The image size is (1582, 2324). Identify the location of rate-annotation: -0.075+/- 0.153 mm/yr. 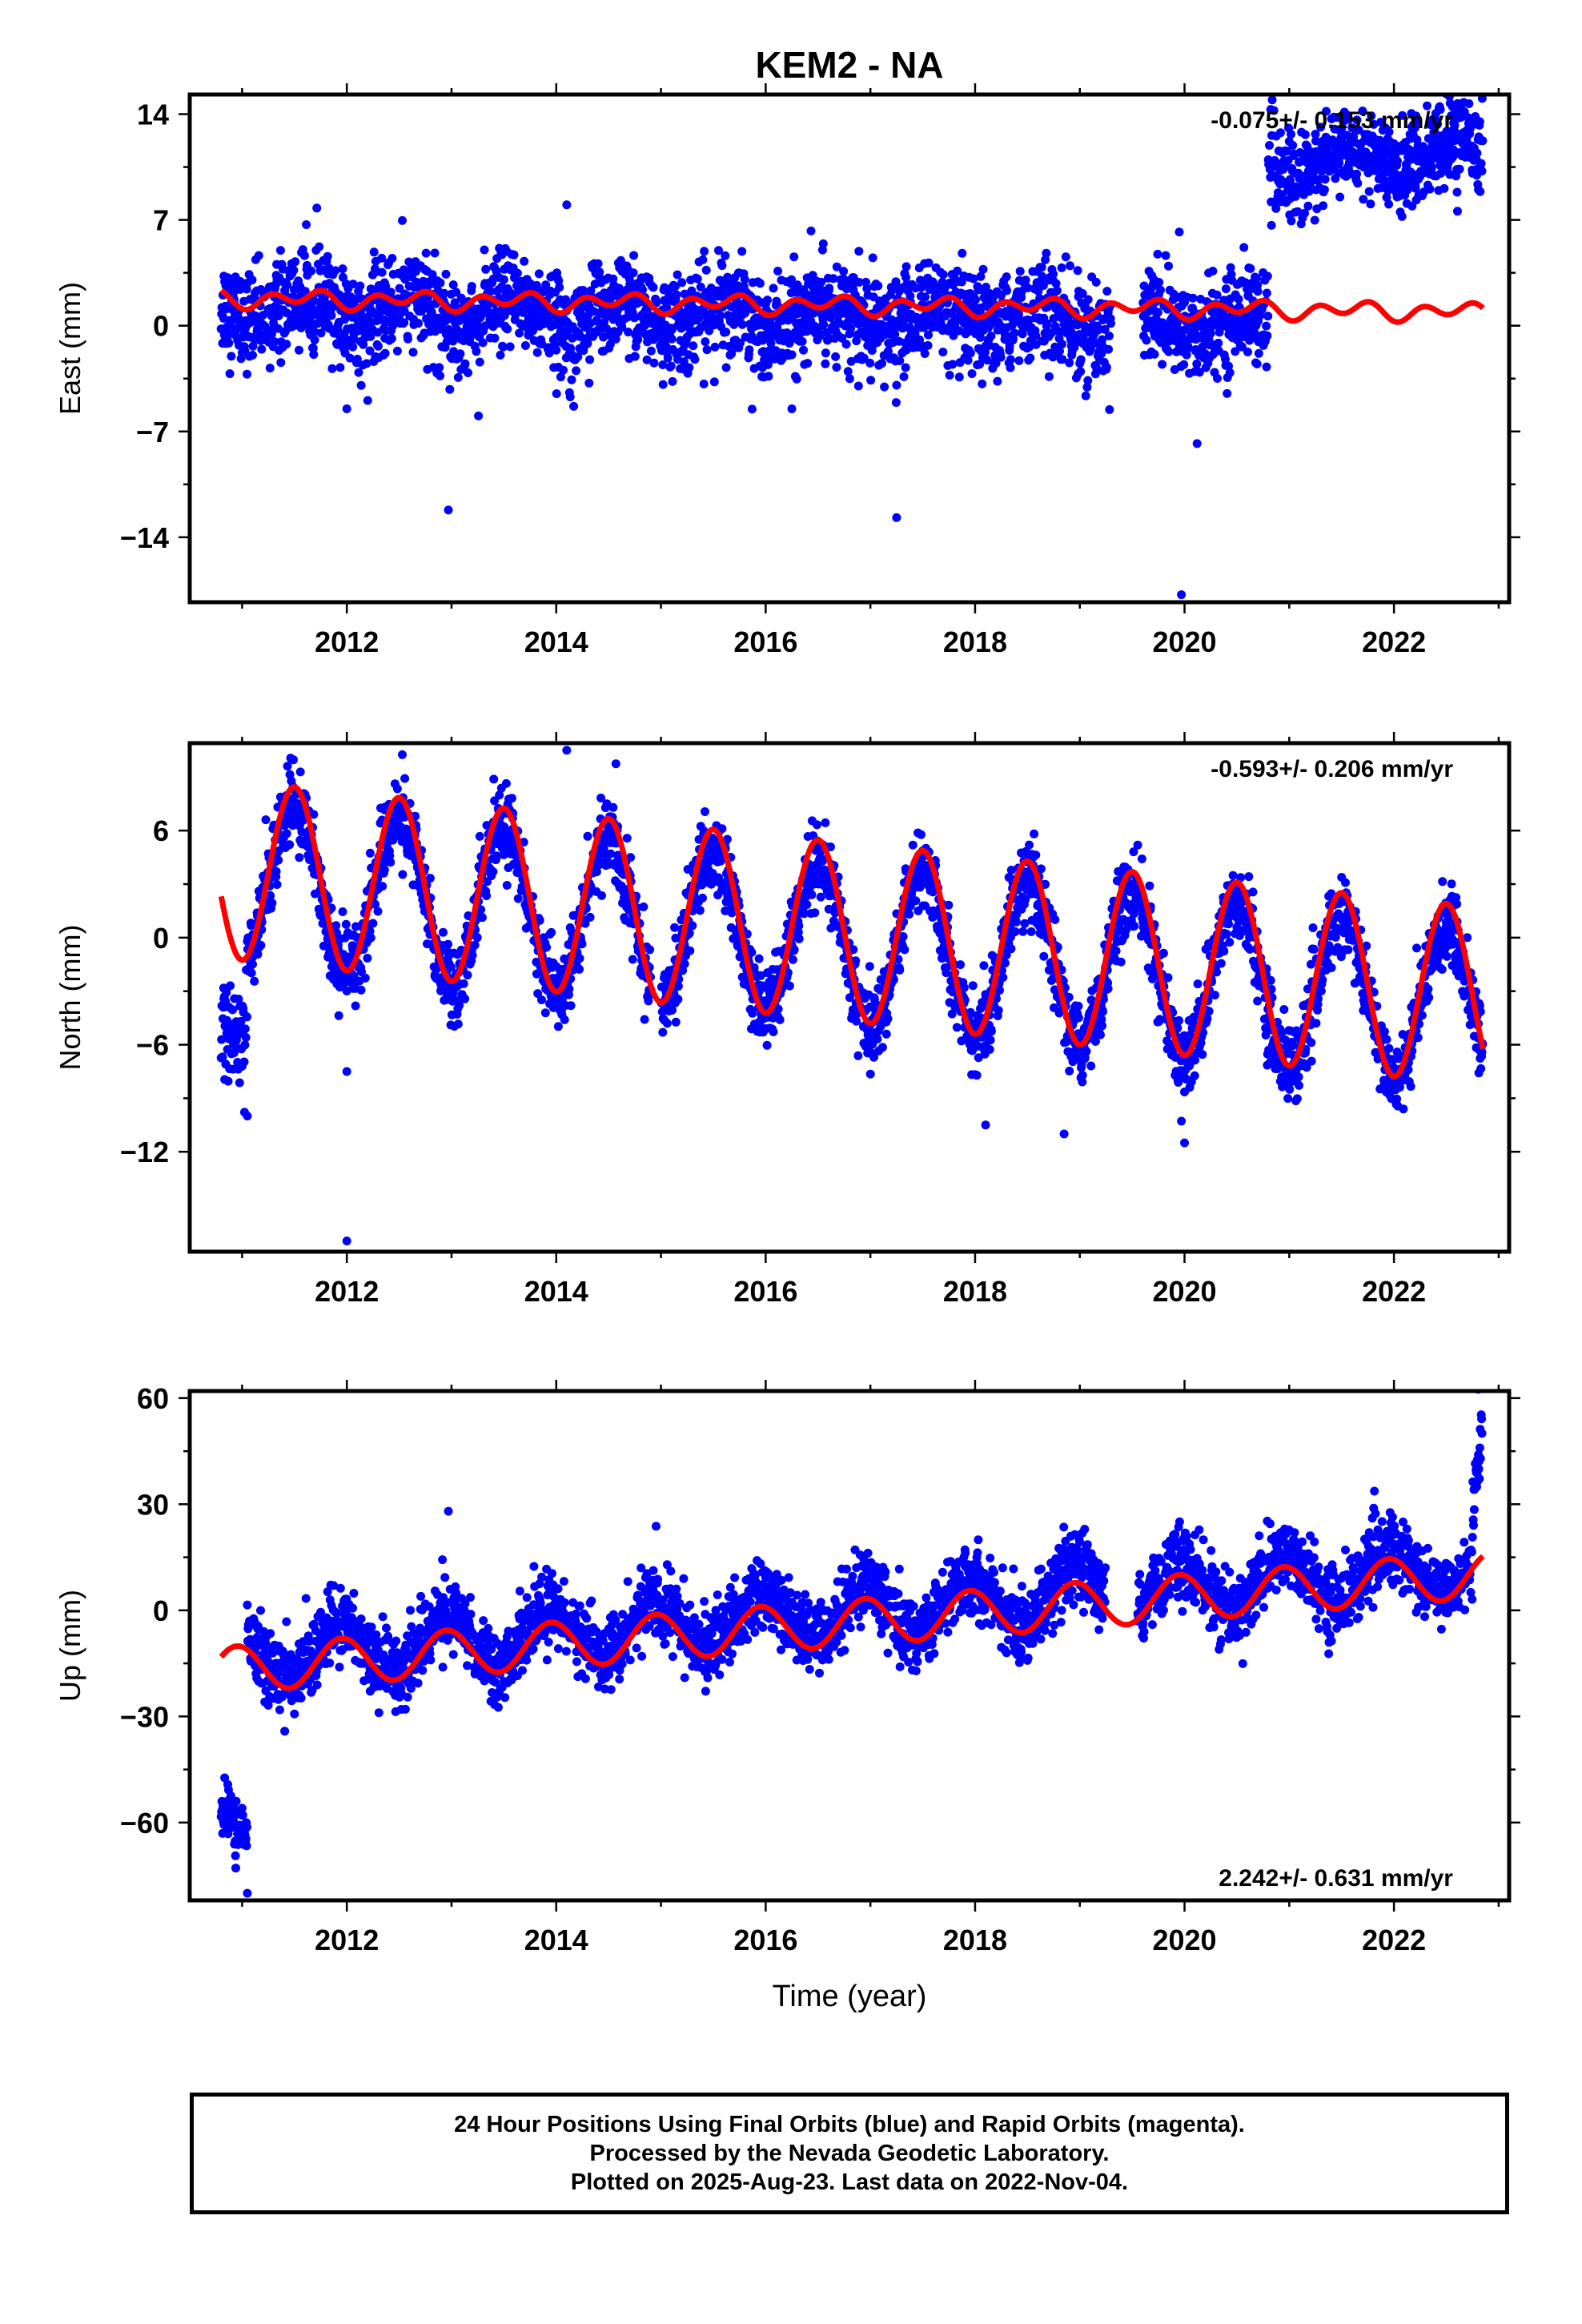
(1332, 121).